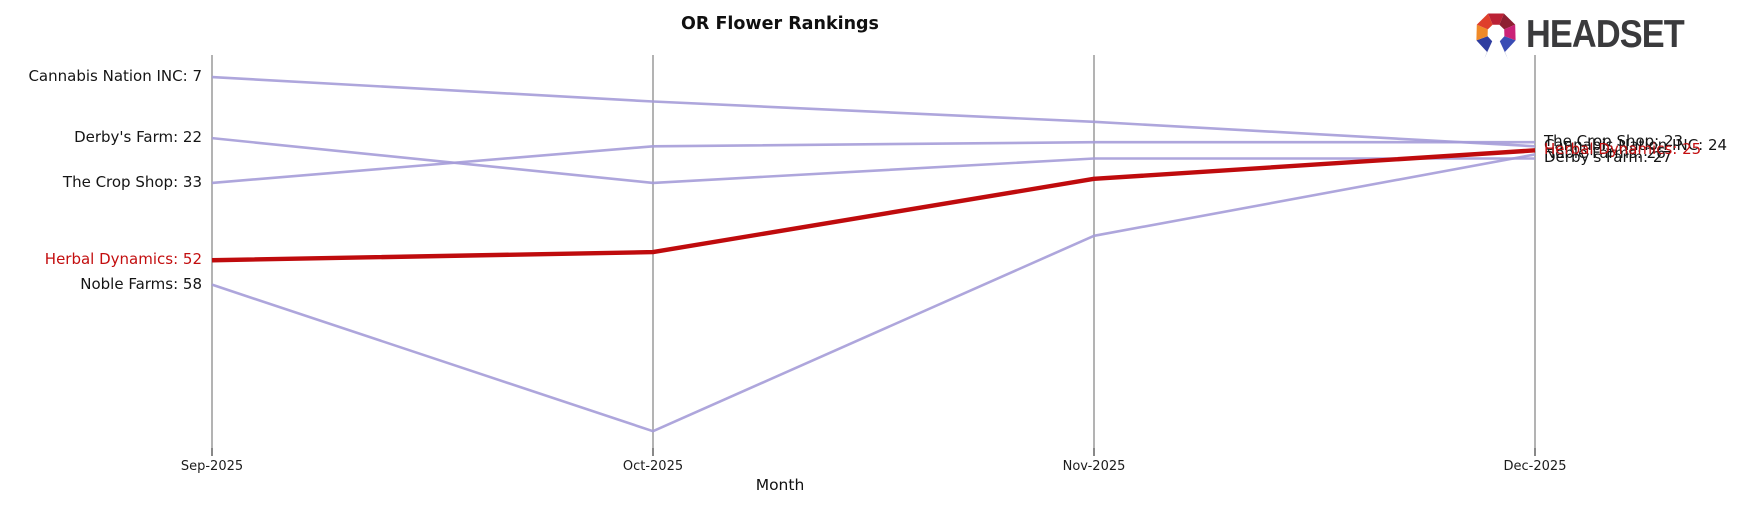 Image resolution: width=1757 pixels, height=507 pixels. What do you see at coordinates (1535, 466) in the screenshot?
I see `x-tick-label-dec-2025: Dec-2025` at bounding box center [1535, 466].